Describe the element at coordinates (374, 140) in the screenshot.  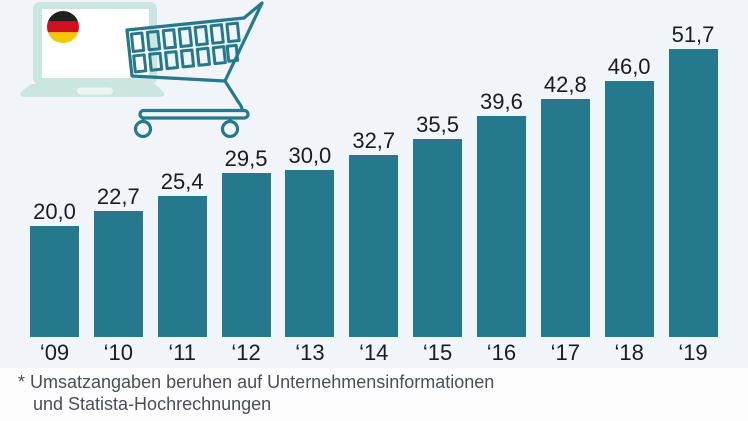
I see `bar-value-label: 32,7` at that location.